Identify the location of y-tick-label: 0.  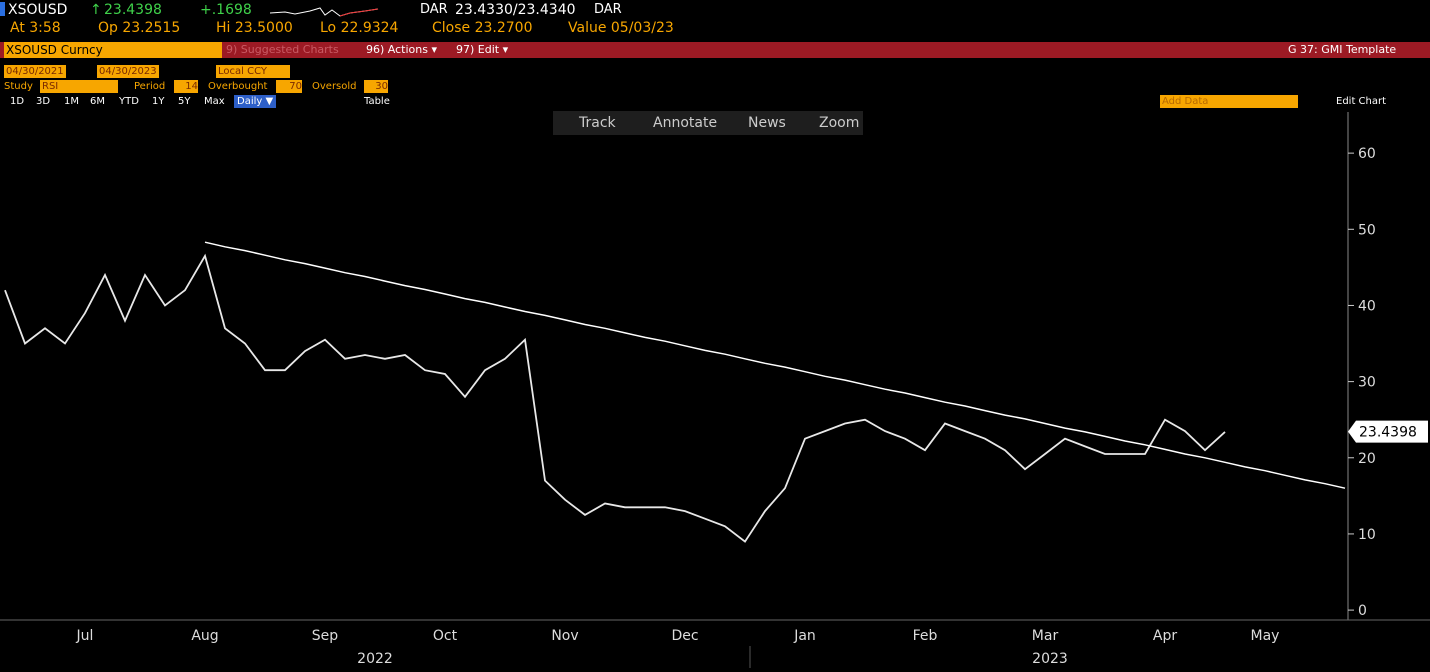
(1362, 611).